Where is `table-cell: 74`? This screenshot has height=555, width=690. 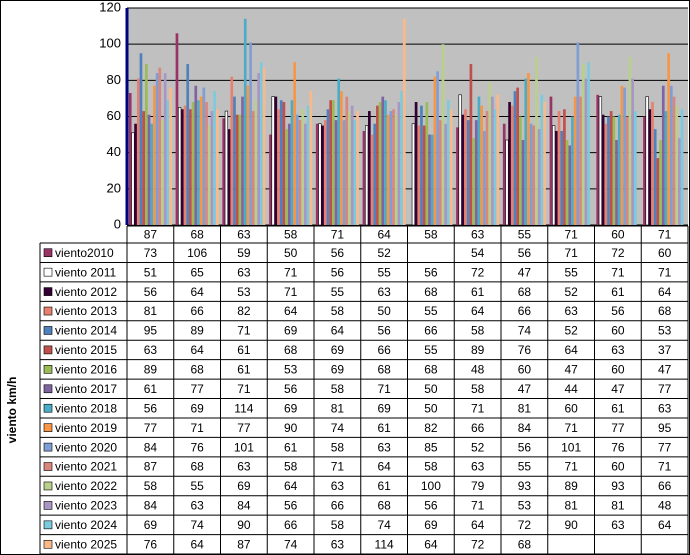 table-cell: 74 is located at coordinates (197, 525).